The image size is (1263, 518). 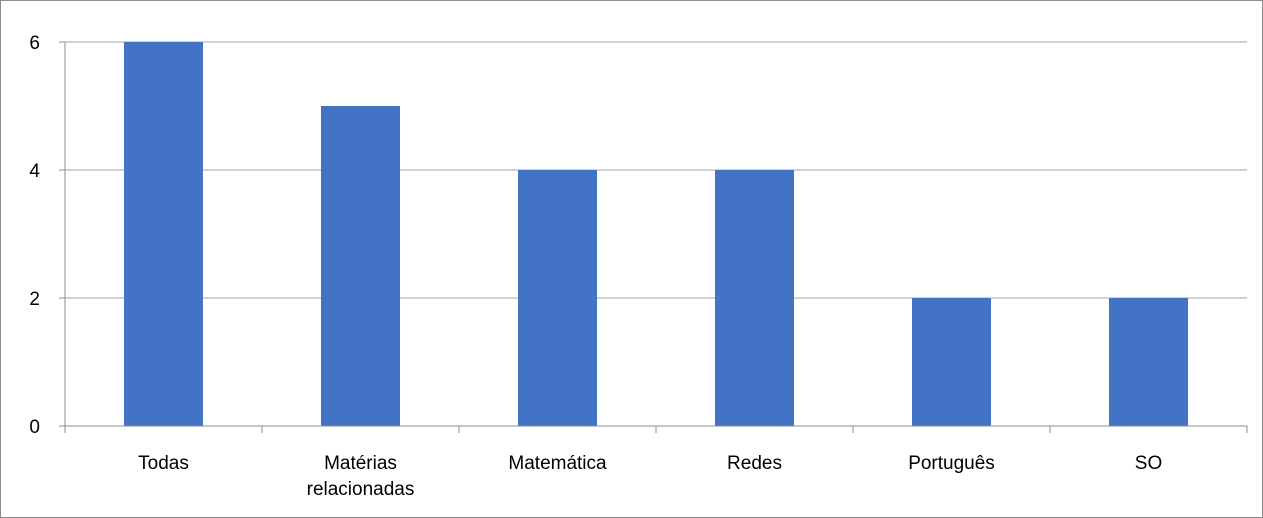 What do you see at coordinates (163, 463) in the screenshot?
I see `x-tick-label: Todas` at bounding box center [163, 463].